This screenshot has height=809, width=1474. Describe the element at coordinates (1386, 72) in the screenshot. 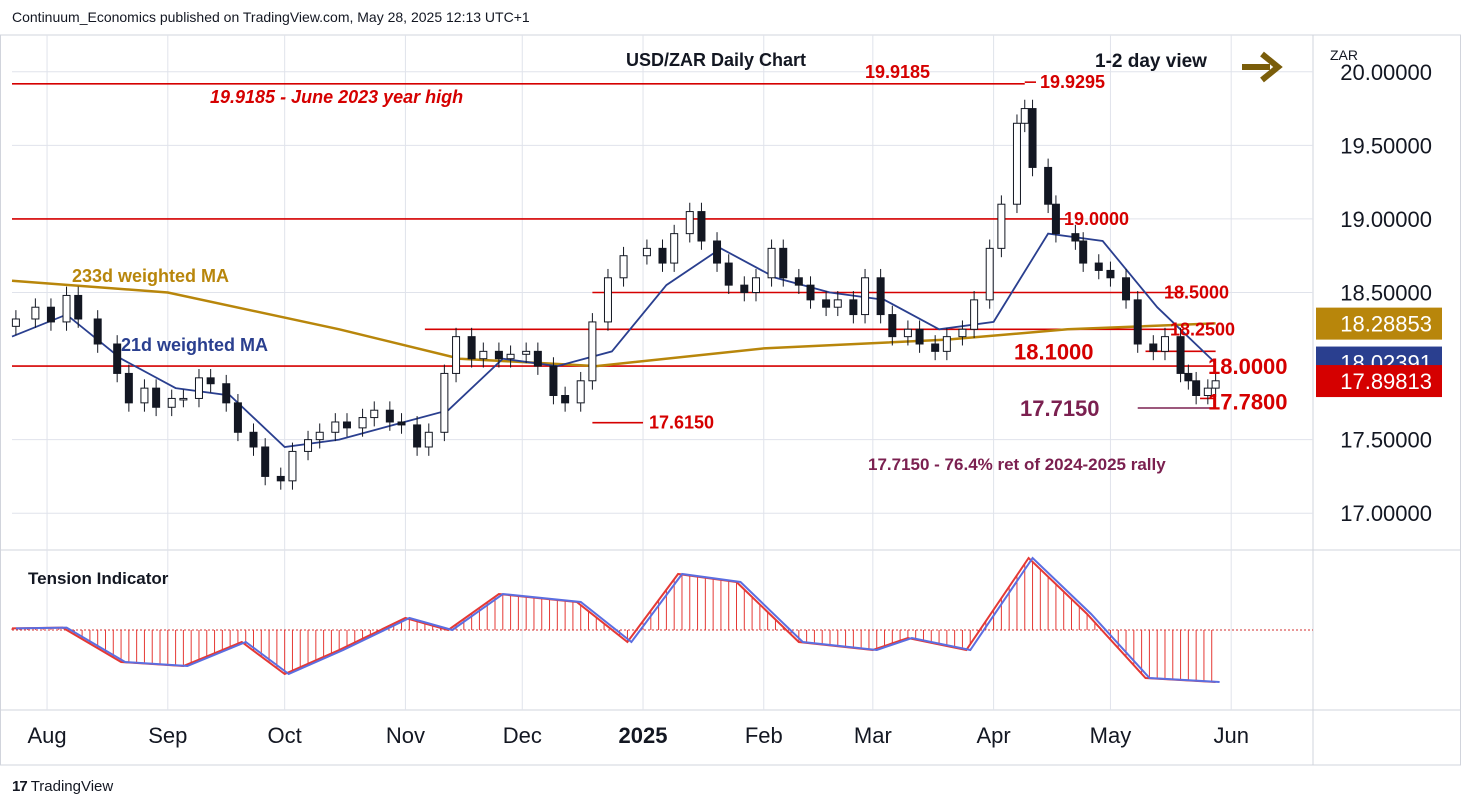

I see `y-tick-label: 20.00000` at that location.